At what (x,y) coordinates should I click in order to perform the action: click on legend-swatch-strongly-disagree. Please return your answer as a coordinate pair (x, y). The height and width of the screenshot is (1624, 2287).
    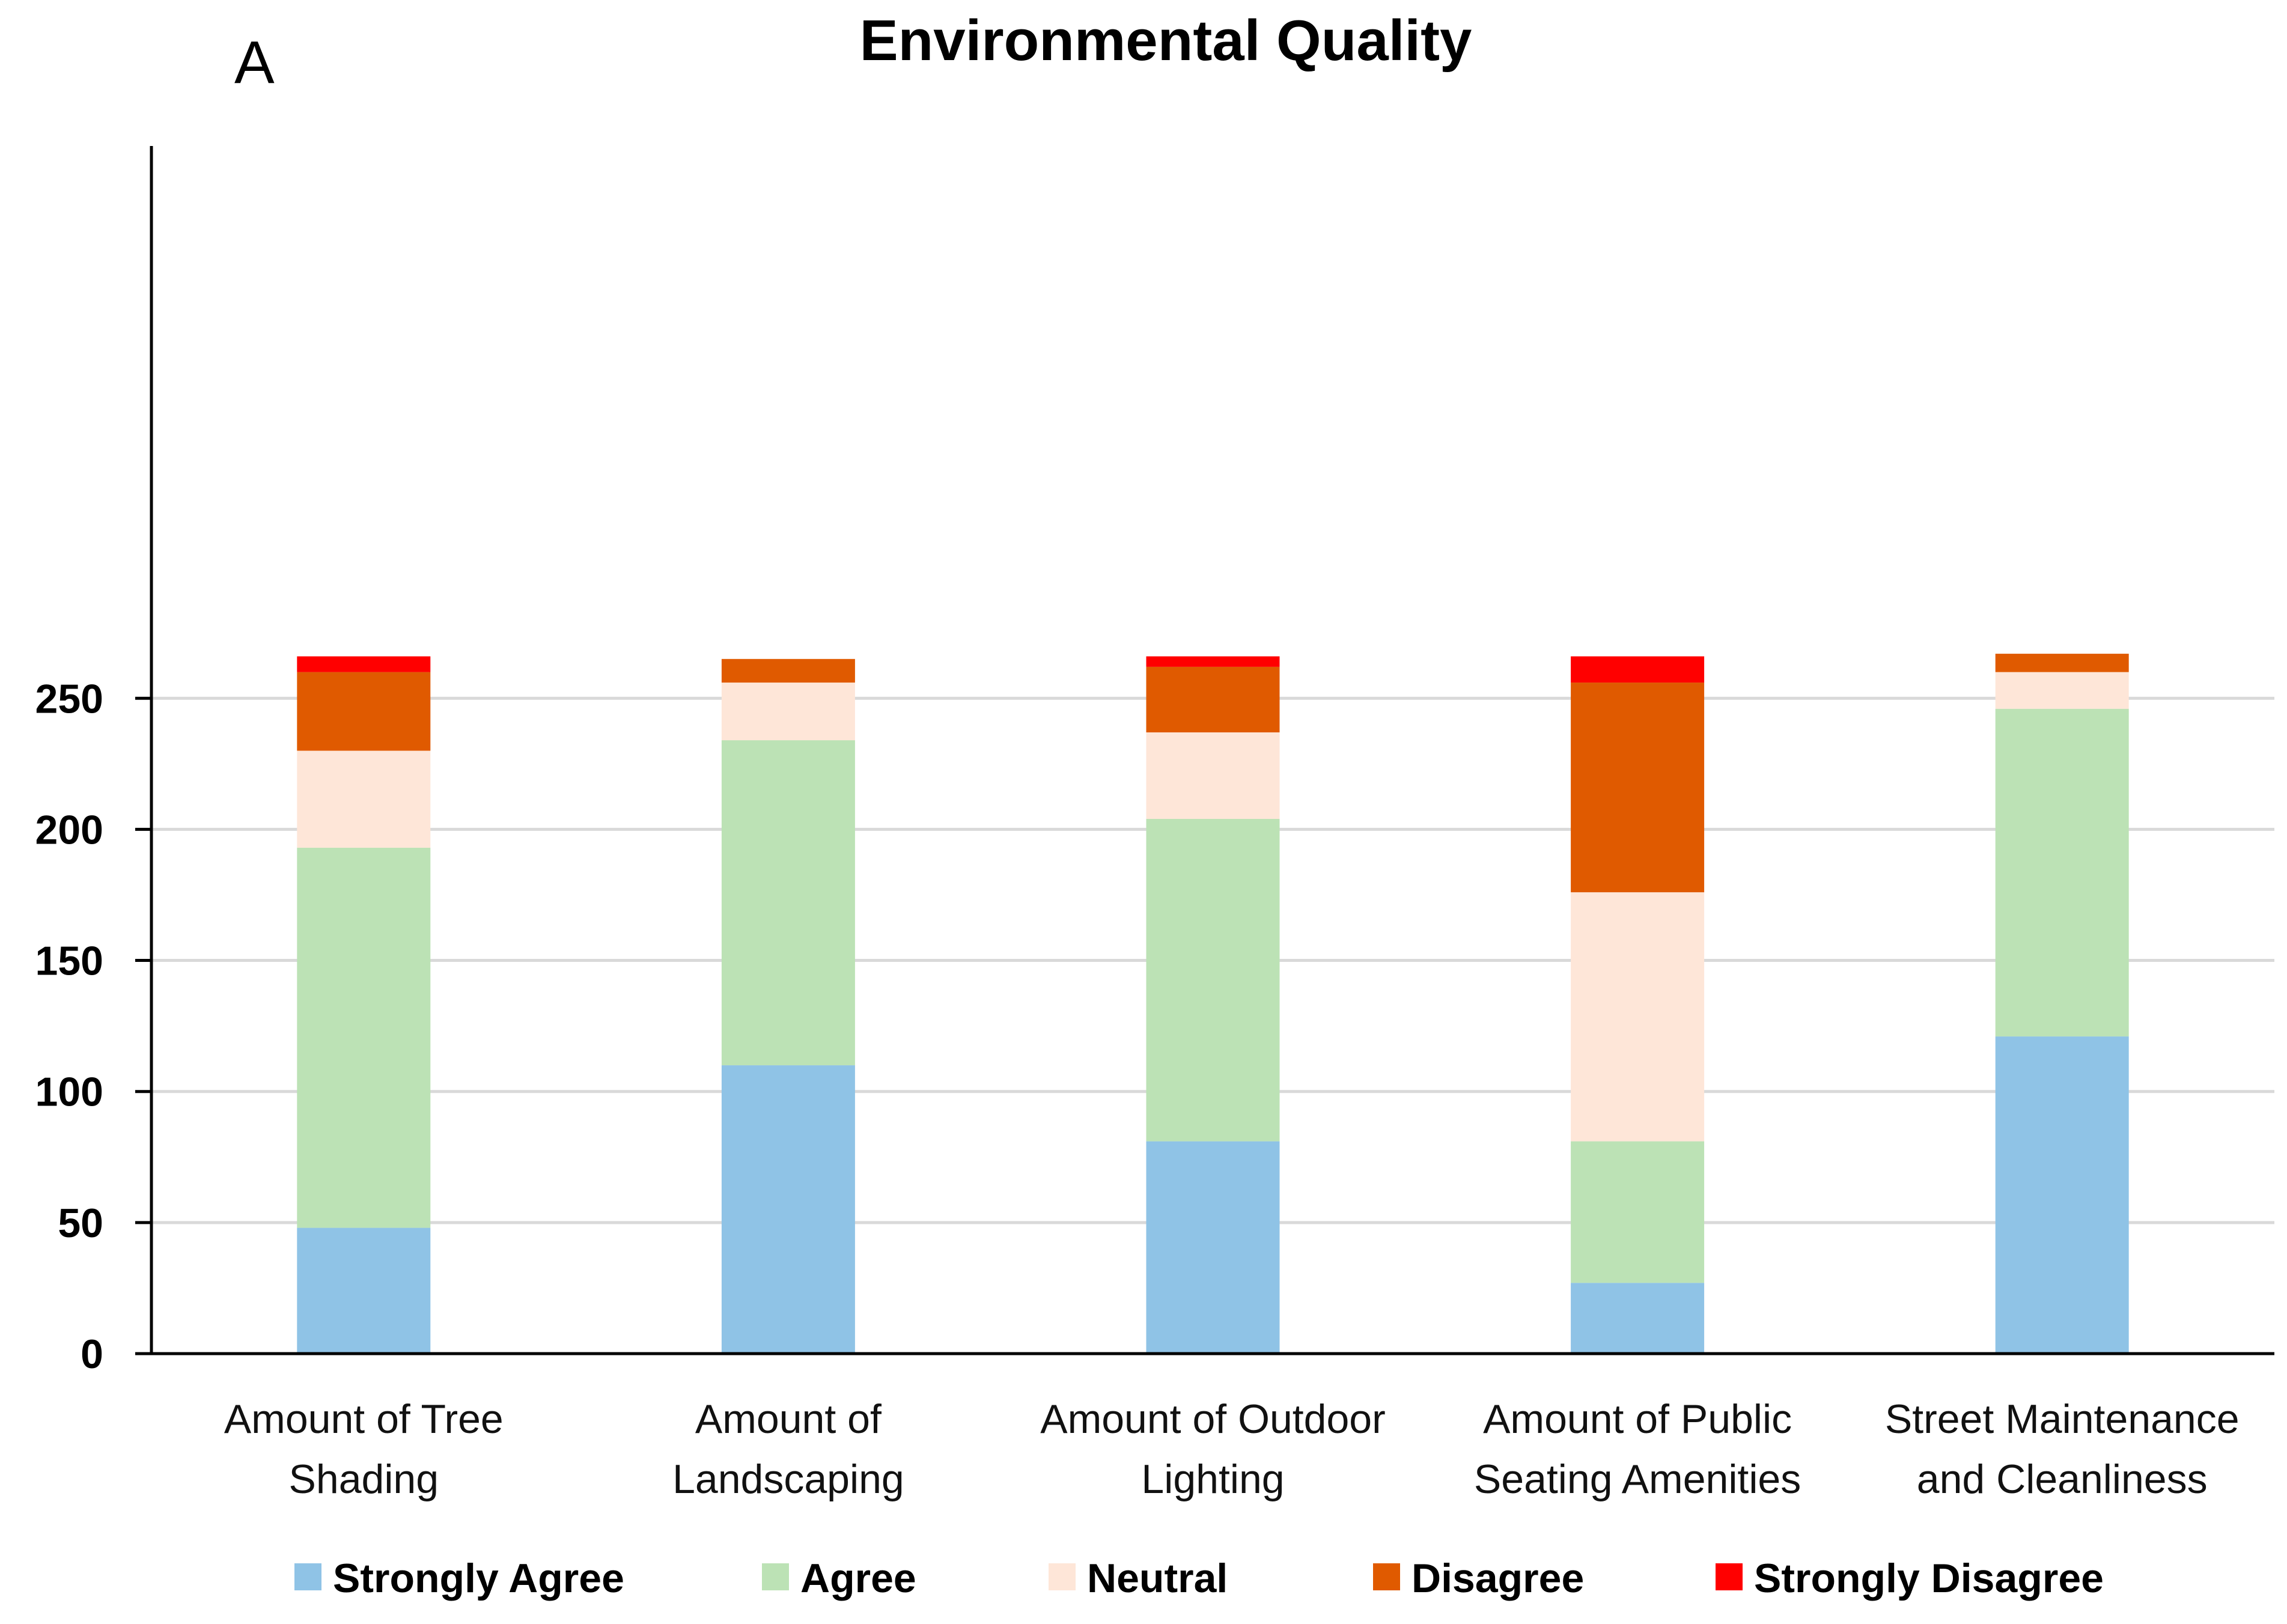
    Looking at the image, I should click on (1729, 1576).